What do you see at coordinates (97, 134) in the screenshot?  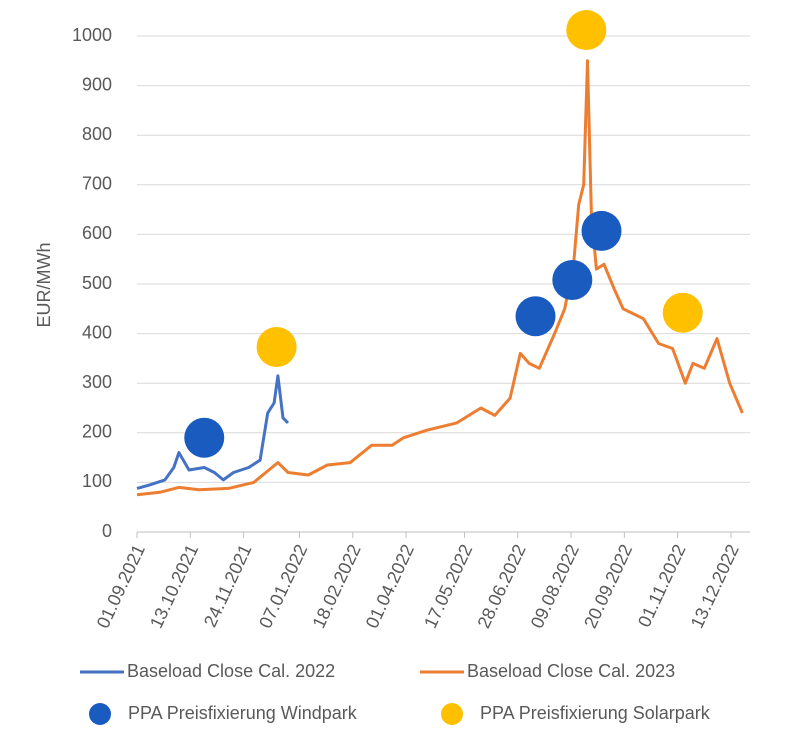 I see `y-tick-label: 800` at bounding box center [97, 134].